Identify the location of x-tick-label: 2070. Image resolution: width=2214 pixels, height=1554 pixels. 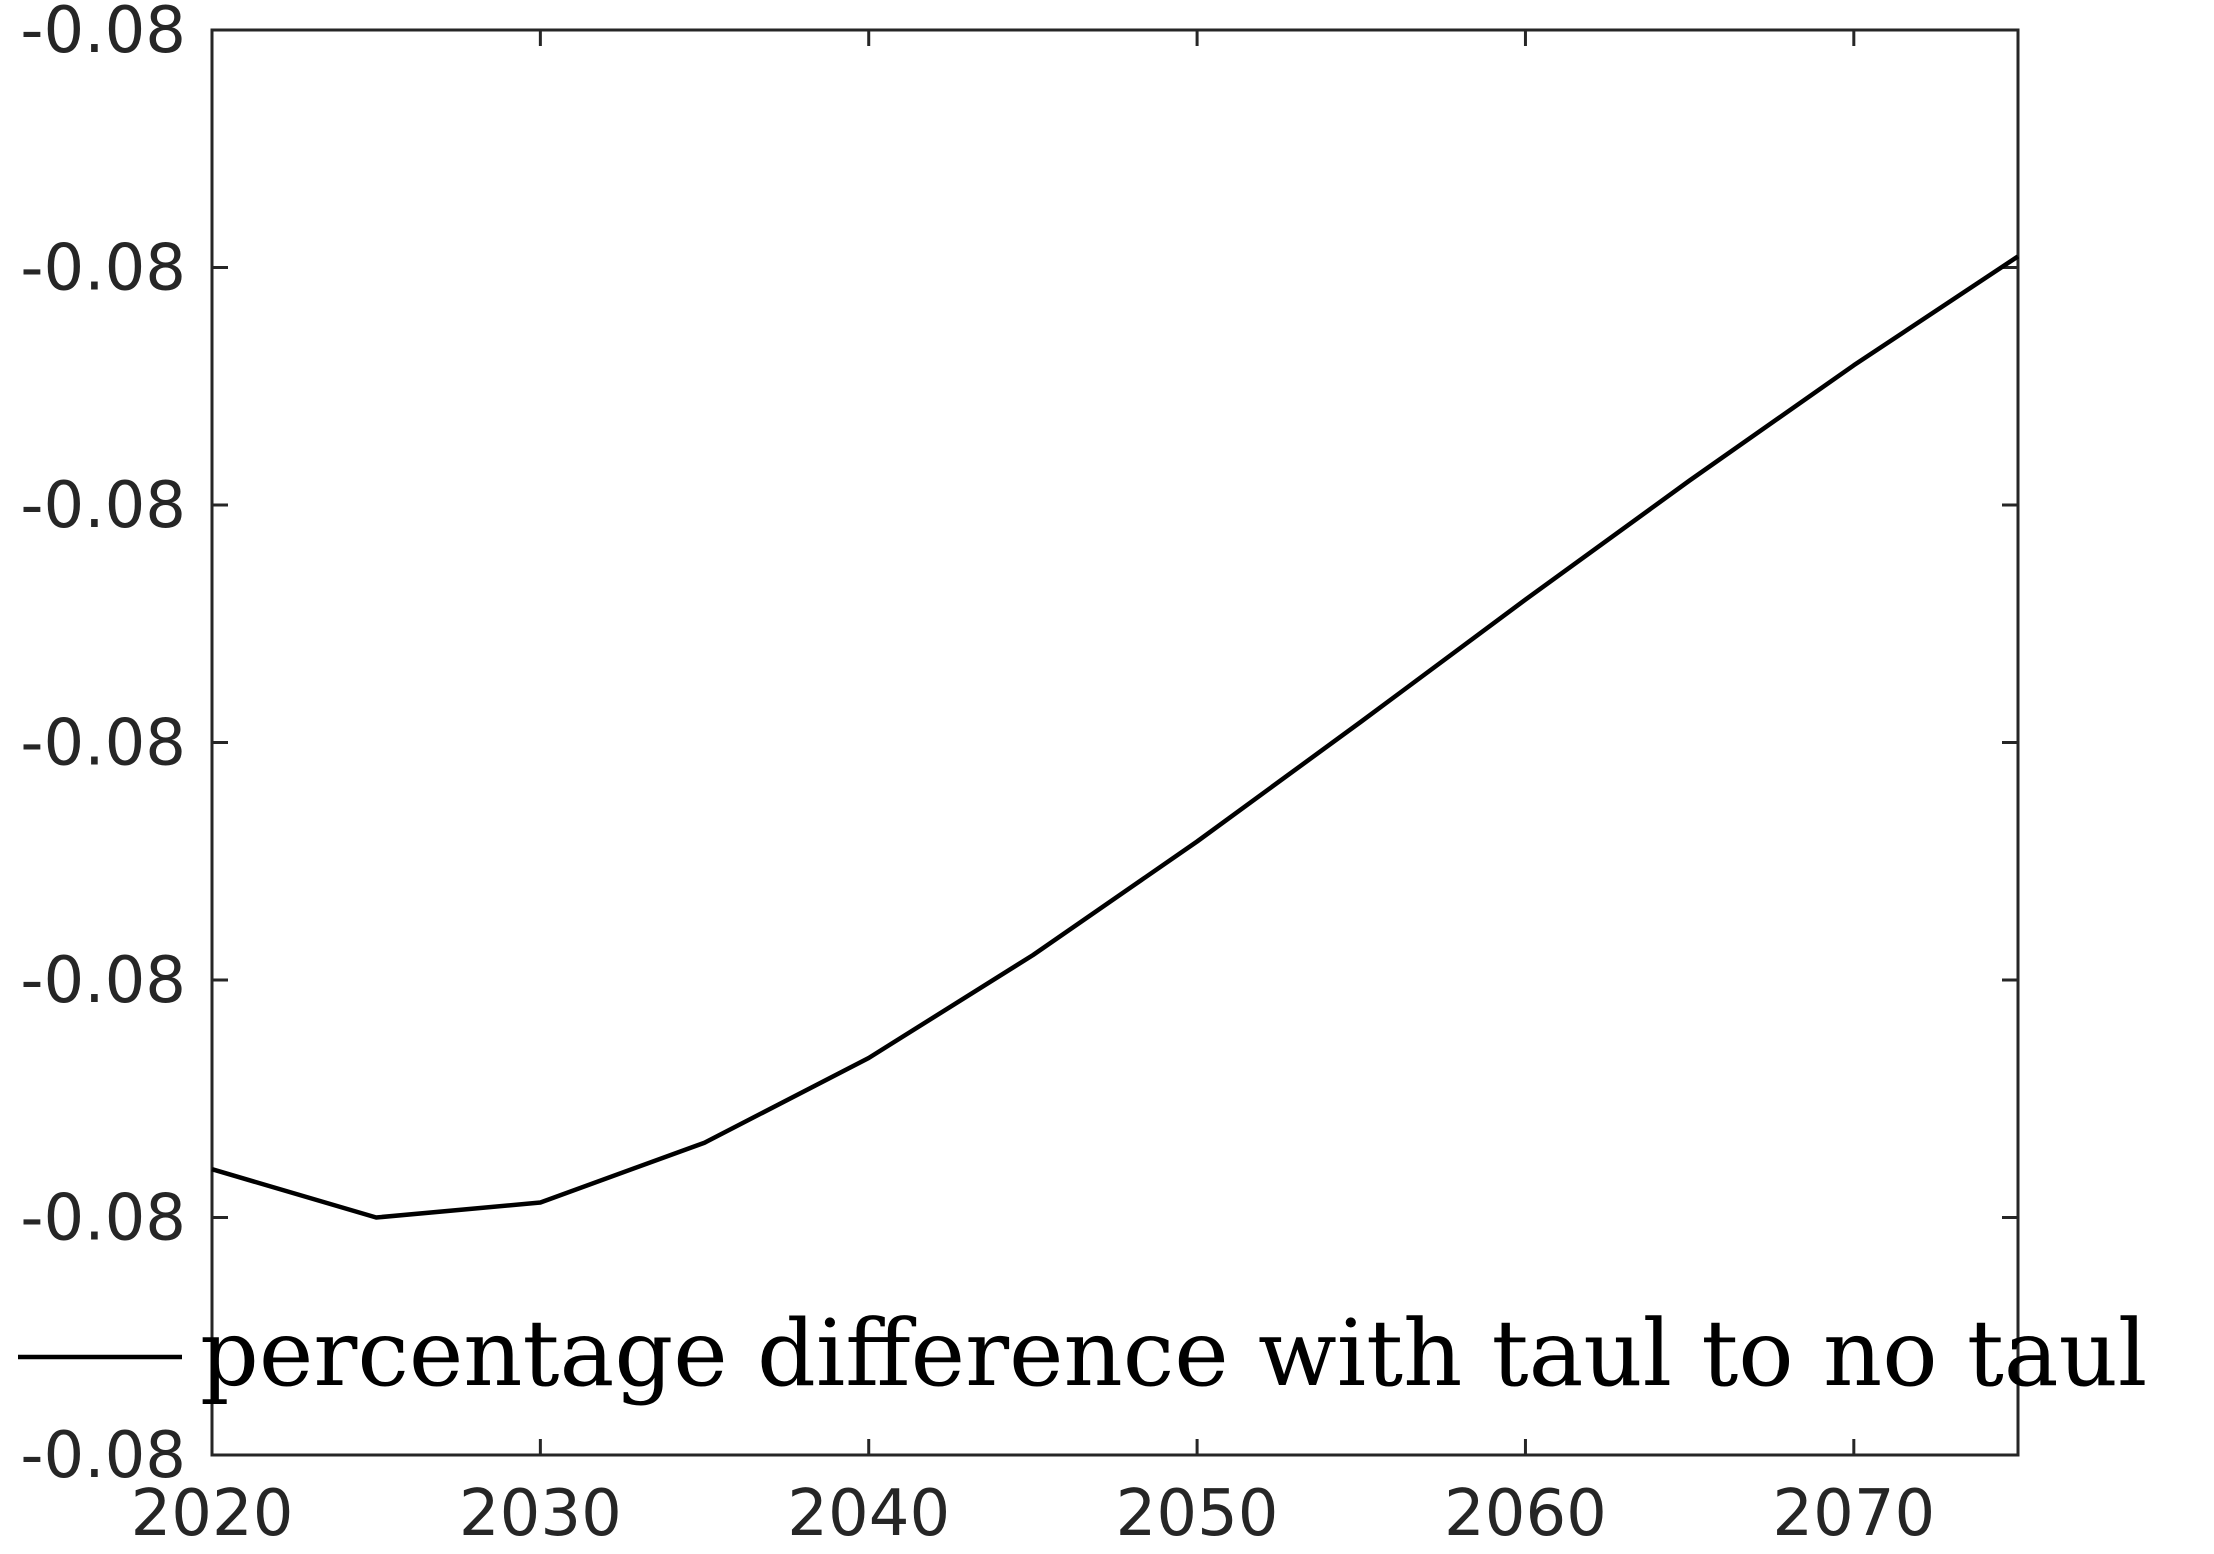
(1853, 1514).